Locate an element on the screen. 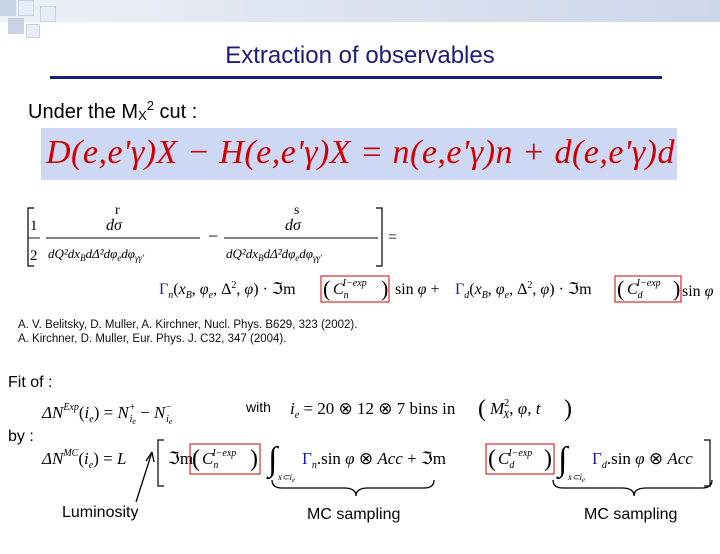 The image size is (720, 554). slide-title: Extraction of observables is located at coordinates (360, 55).